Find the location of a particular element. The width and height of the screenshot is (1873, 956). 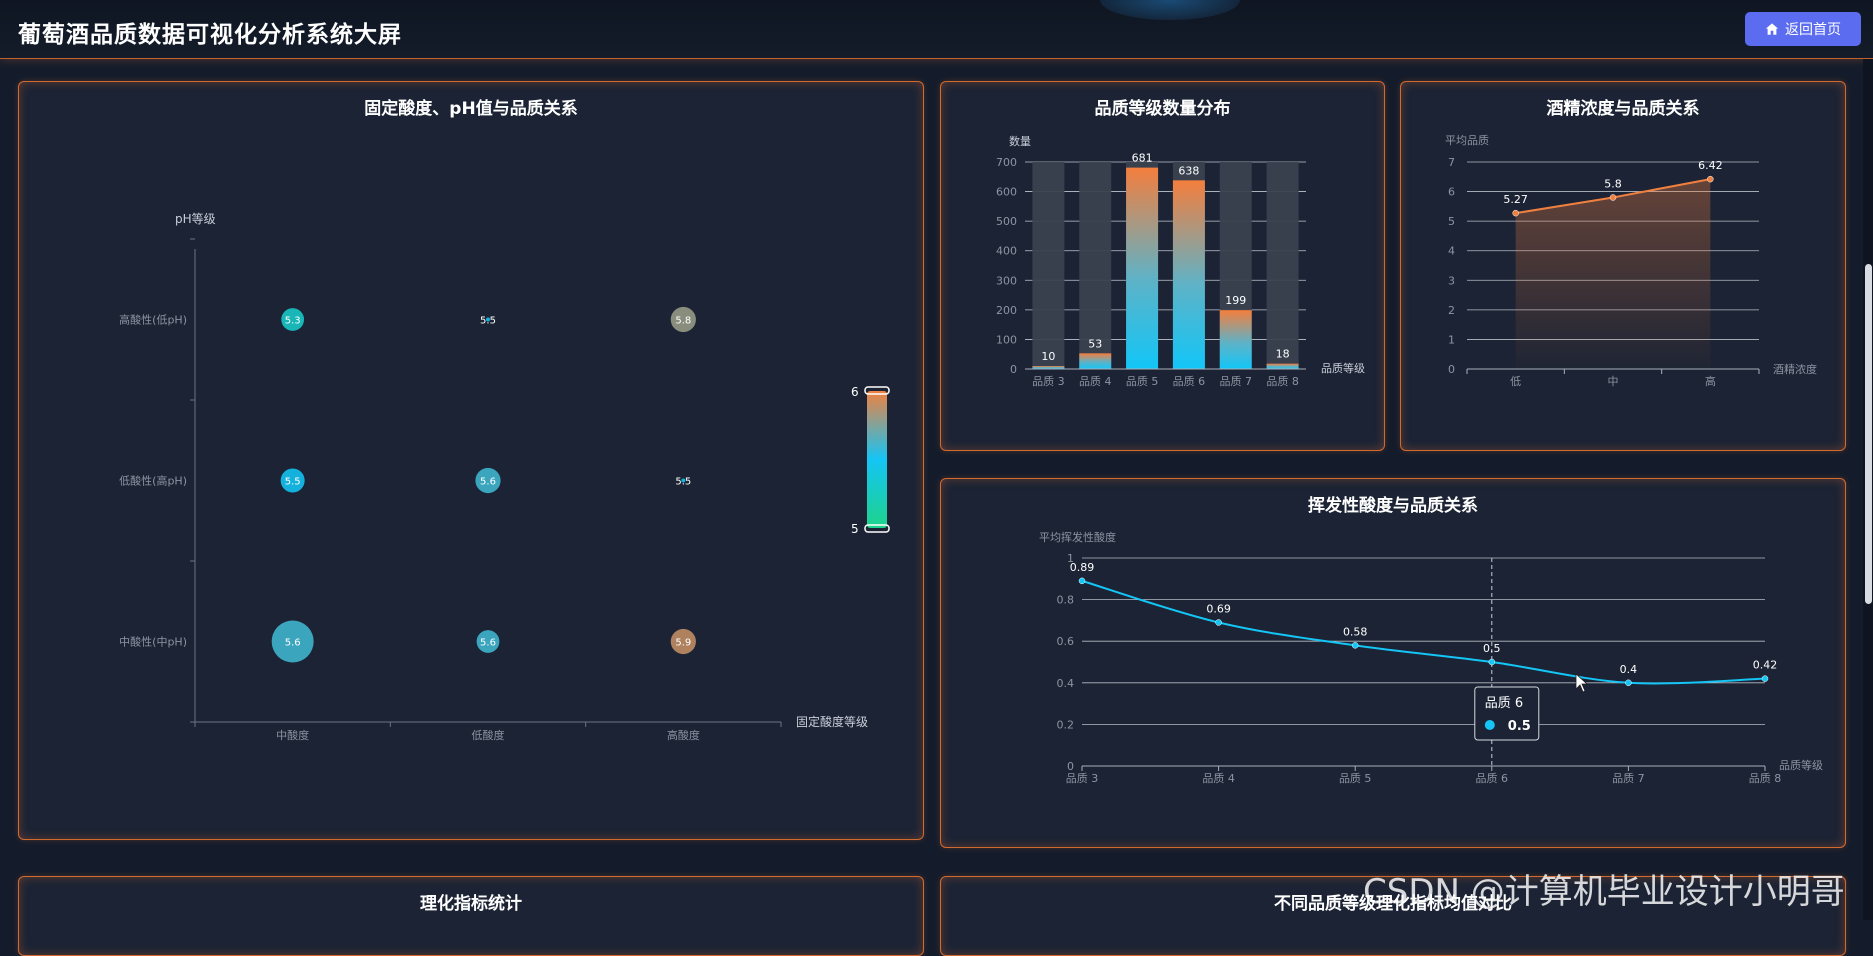

alcohol-x-axis-title: 酒精浓度 is located at coordinates (1795, 369).